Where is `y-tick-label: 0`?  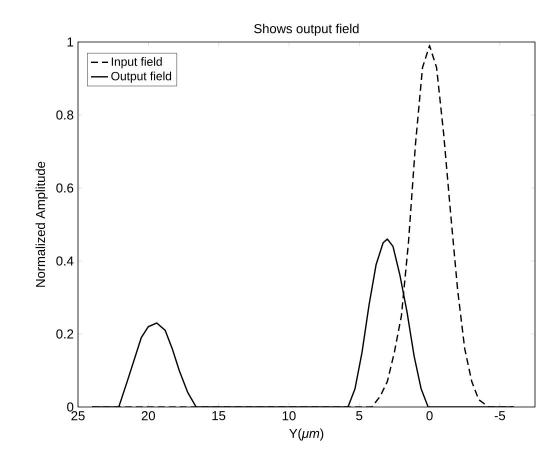
y-tick-label: 0 is located at coordinates (70, 407).